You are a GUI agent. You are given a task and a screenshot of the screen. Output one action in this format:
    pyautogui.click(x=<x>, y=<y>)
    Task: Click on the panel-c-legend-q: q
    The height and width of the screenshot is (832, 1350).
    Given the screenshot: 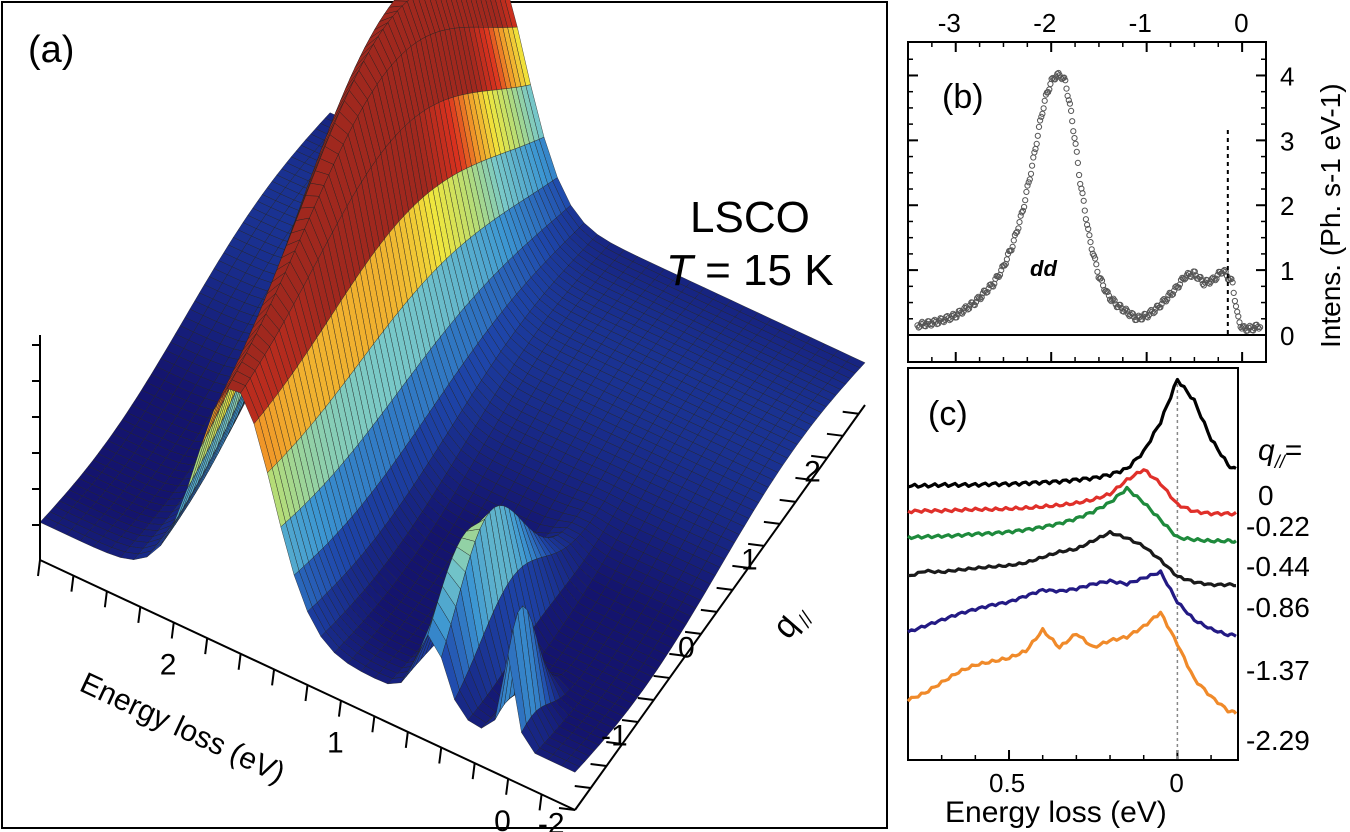 What is the action you would take?
    pyautogui.click(x=1266, y=450)
    